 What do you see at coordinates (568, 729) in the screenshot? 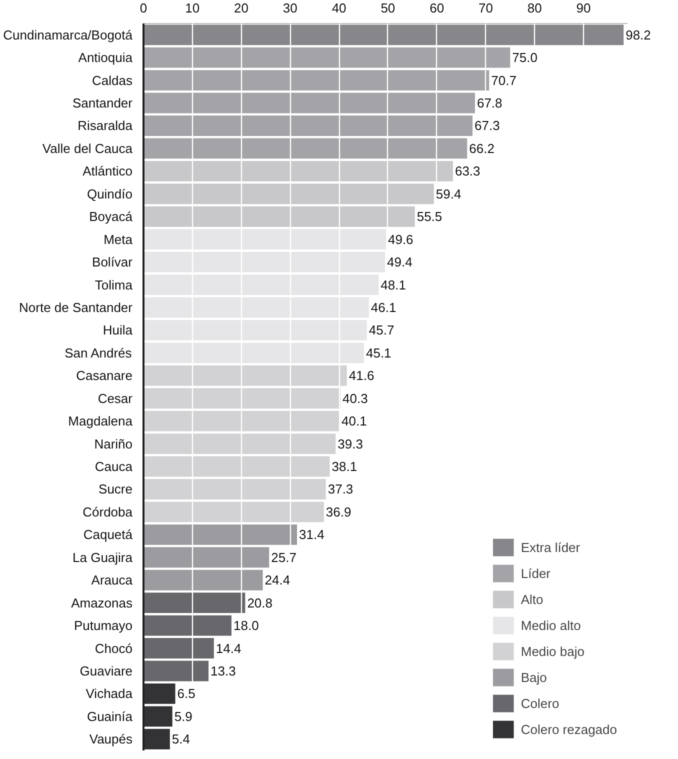
I see `legend-label: Colero rezagado` at bounding box center [568, 729].